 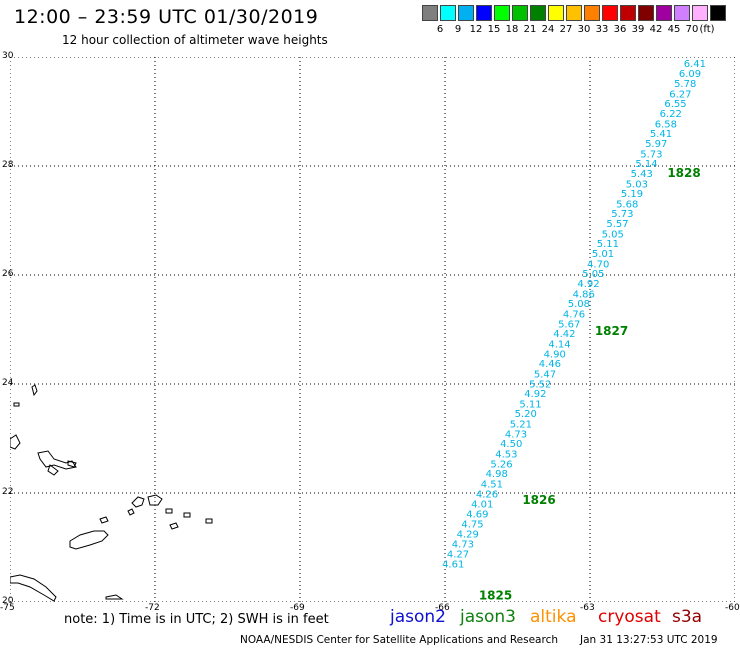 What do you see at coordinates (707, 29) in the screenshot?
I see `scale-unit-label: (ft)` at bounding box center [707, 29].